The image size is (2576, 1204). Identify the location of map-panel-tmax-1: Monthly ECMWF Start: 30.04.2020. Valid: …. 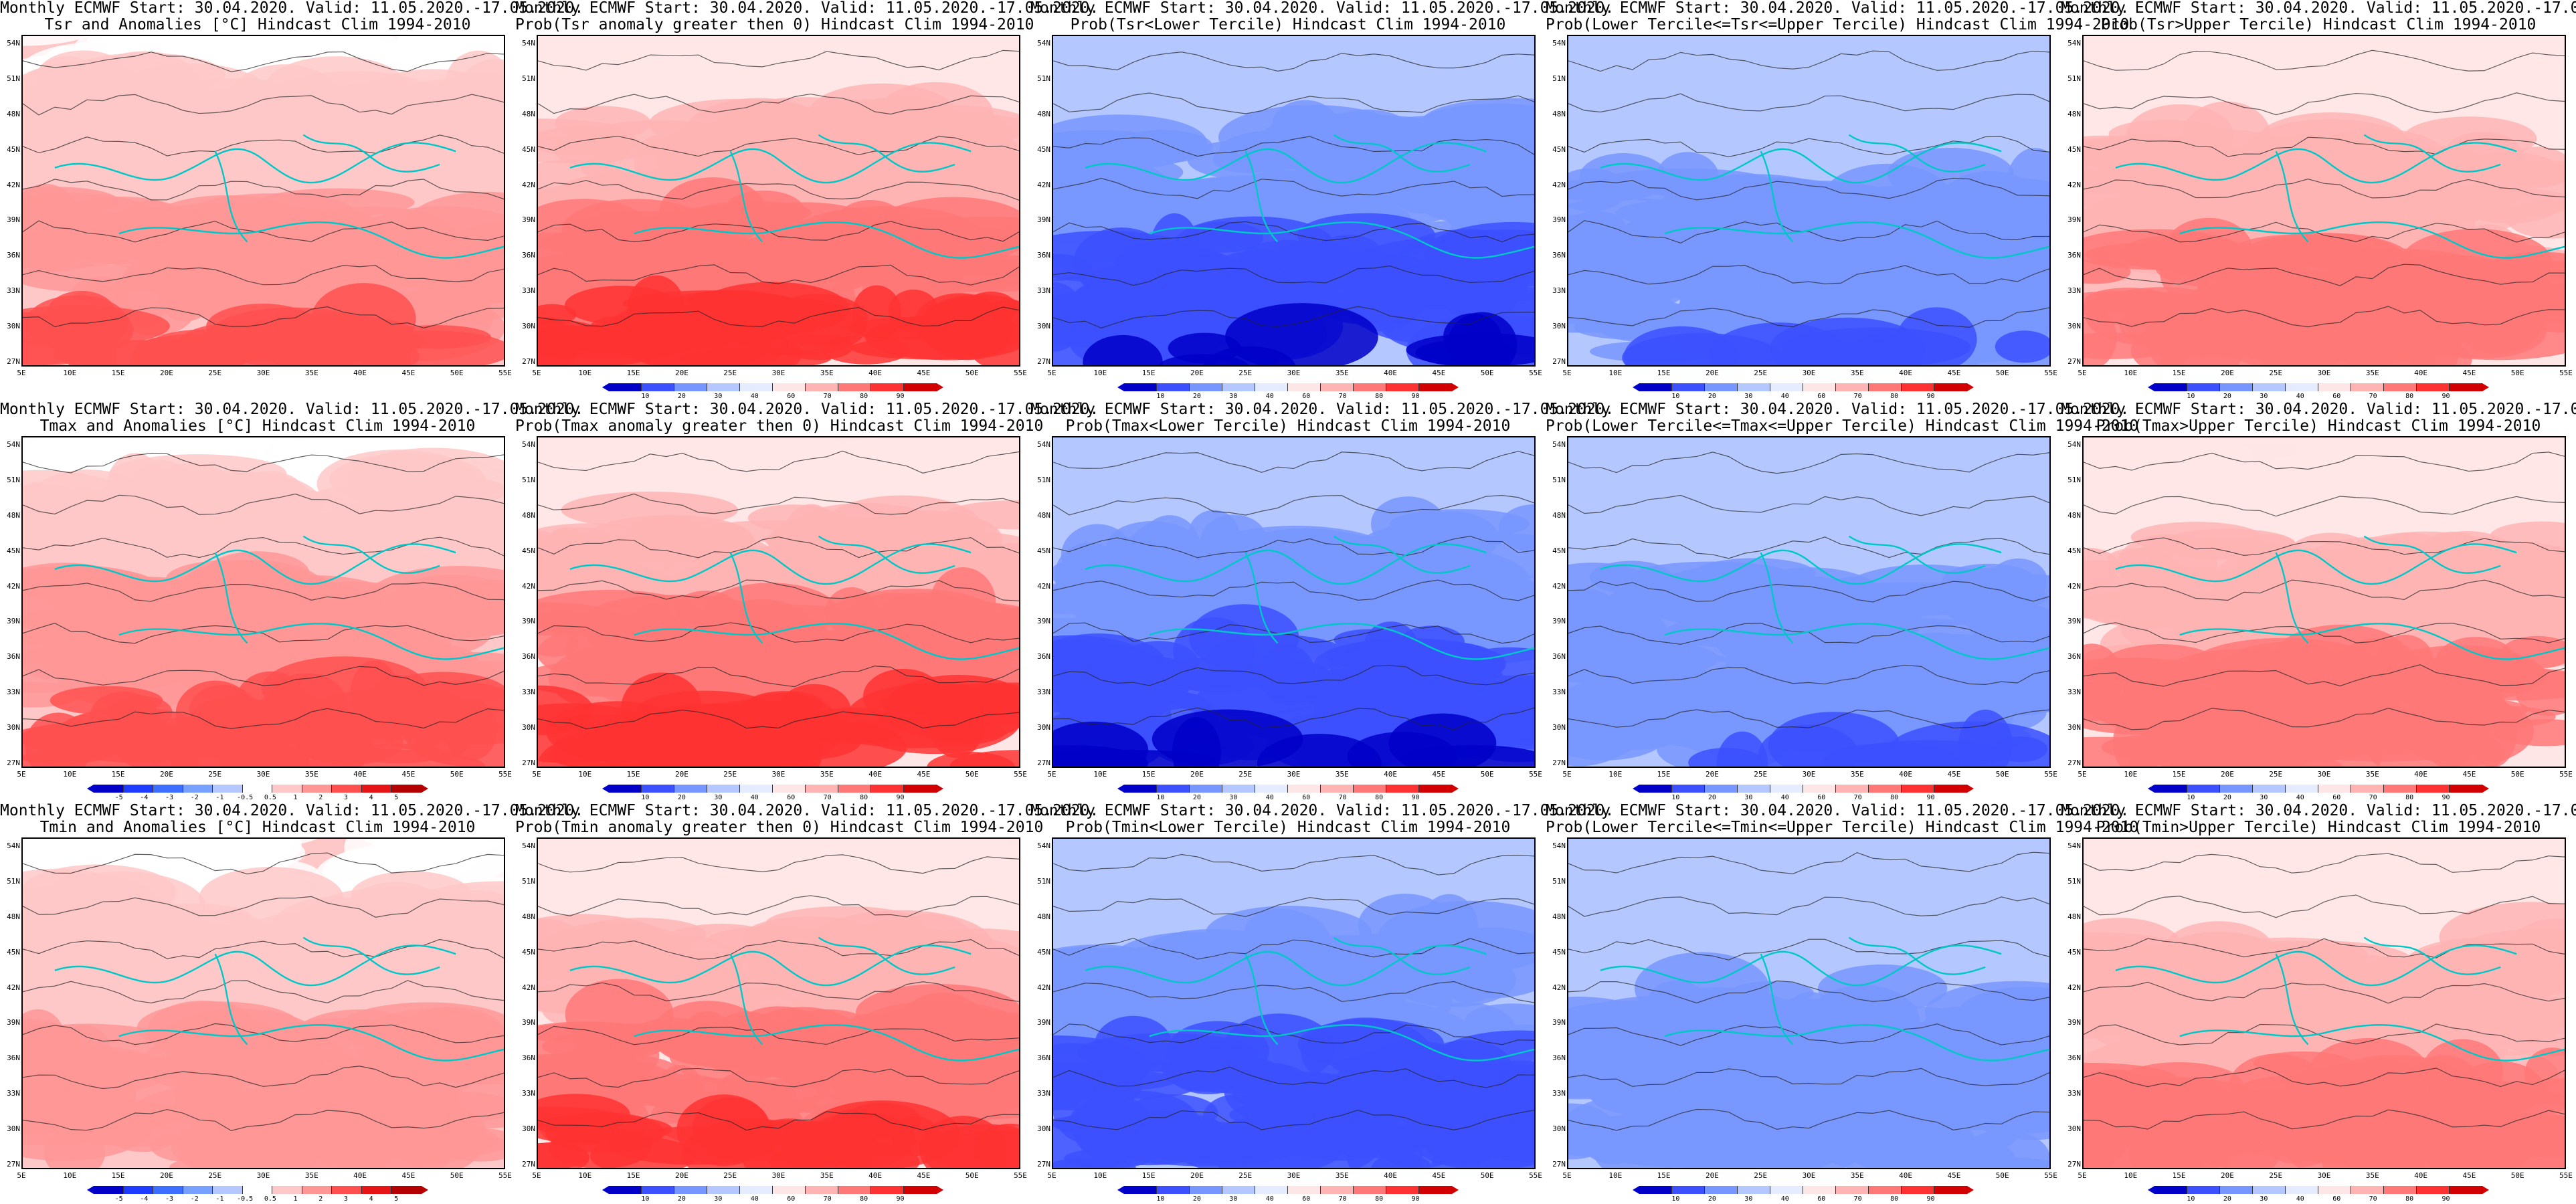
(291, 602).